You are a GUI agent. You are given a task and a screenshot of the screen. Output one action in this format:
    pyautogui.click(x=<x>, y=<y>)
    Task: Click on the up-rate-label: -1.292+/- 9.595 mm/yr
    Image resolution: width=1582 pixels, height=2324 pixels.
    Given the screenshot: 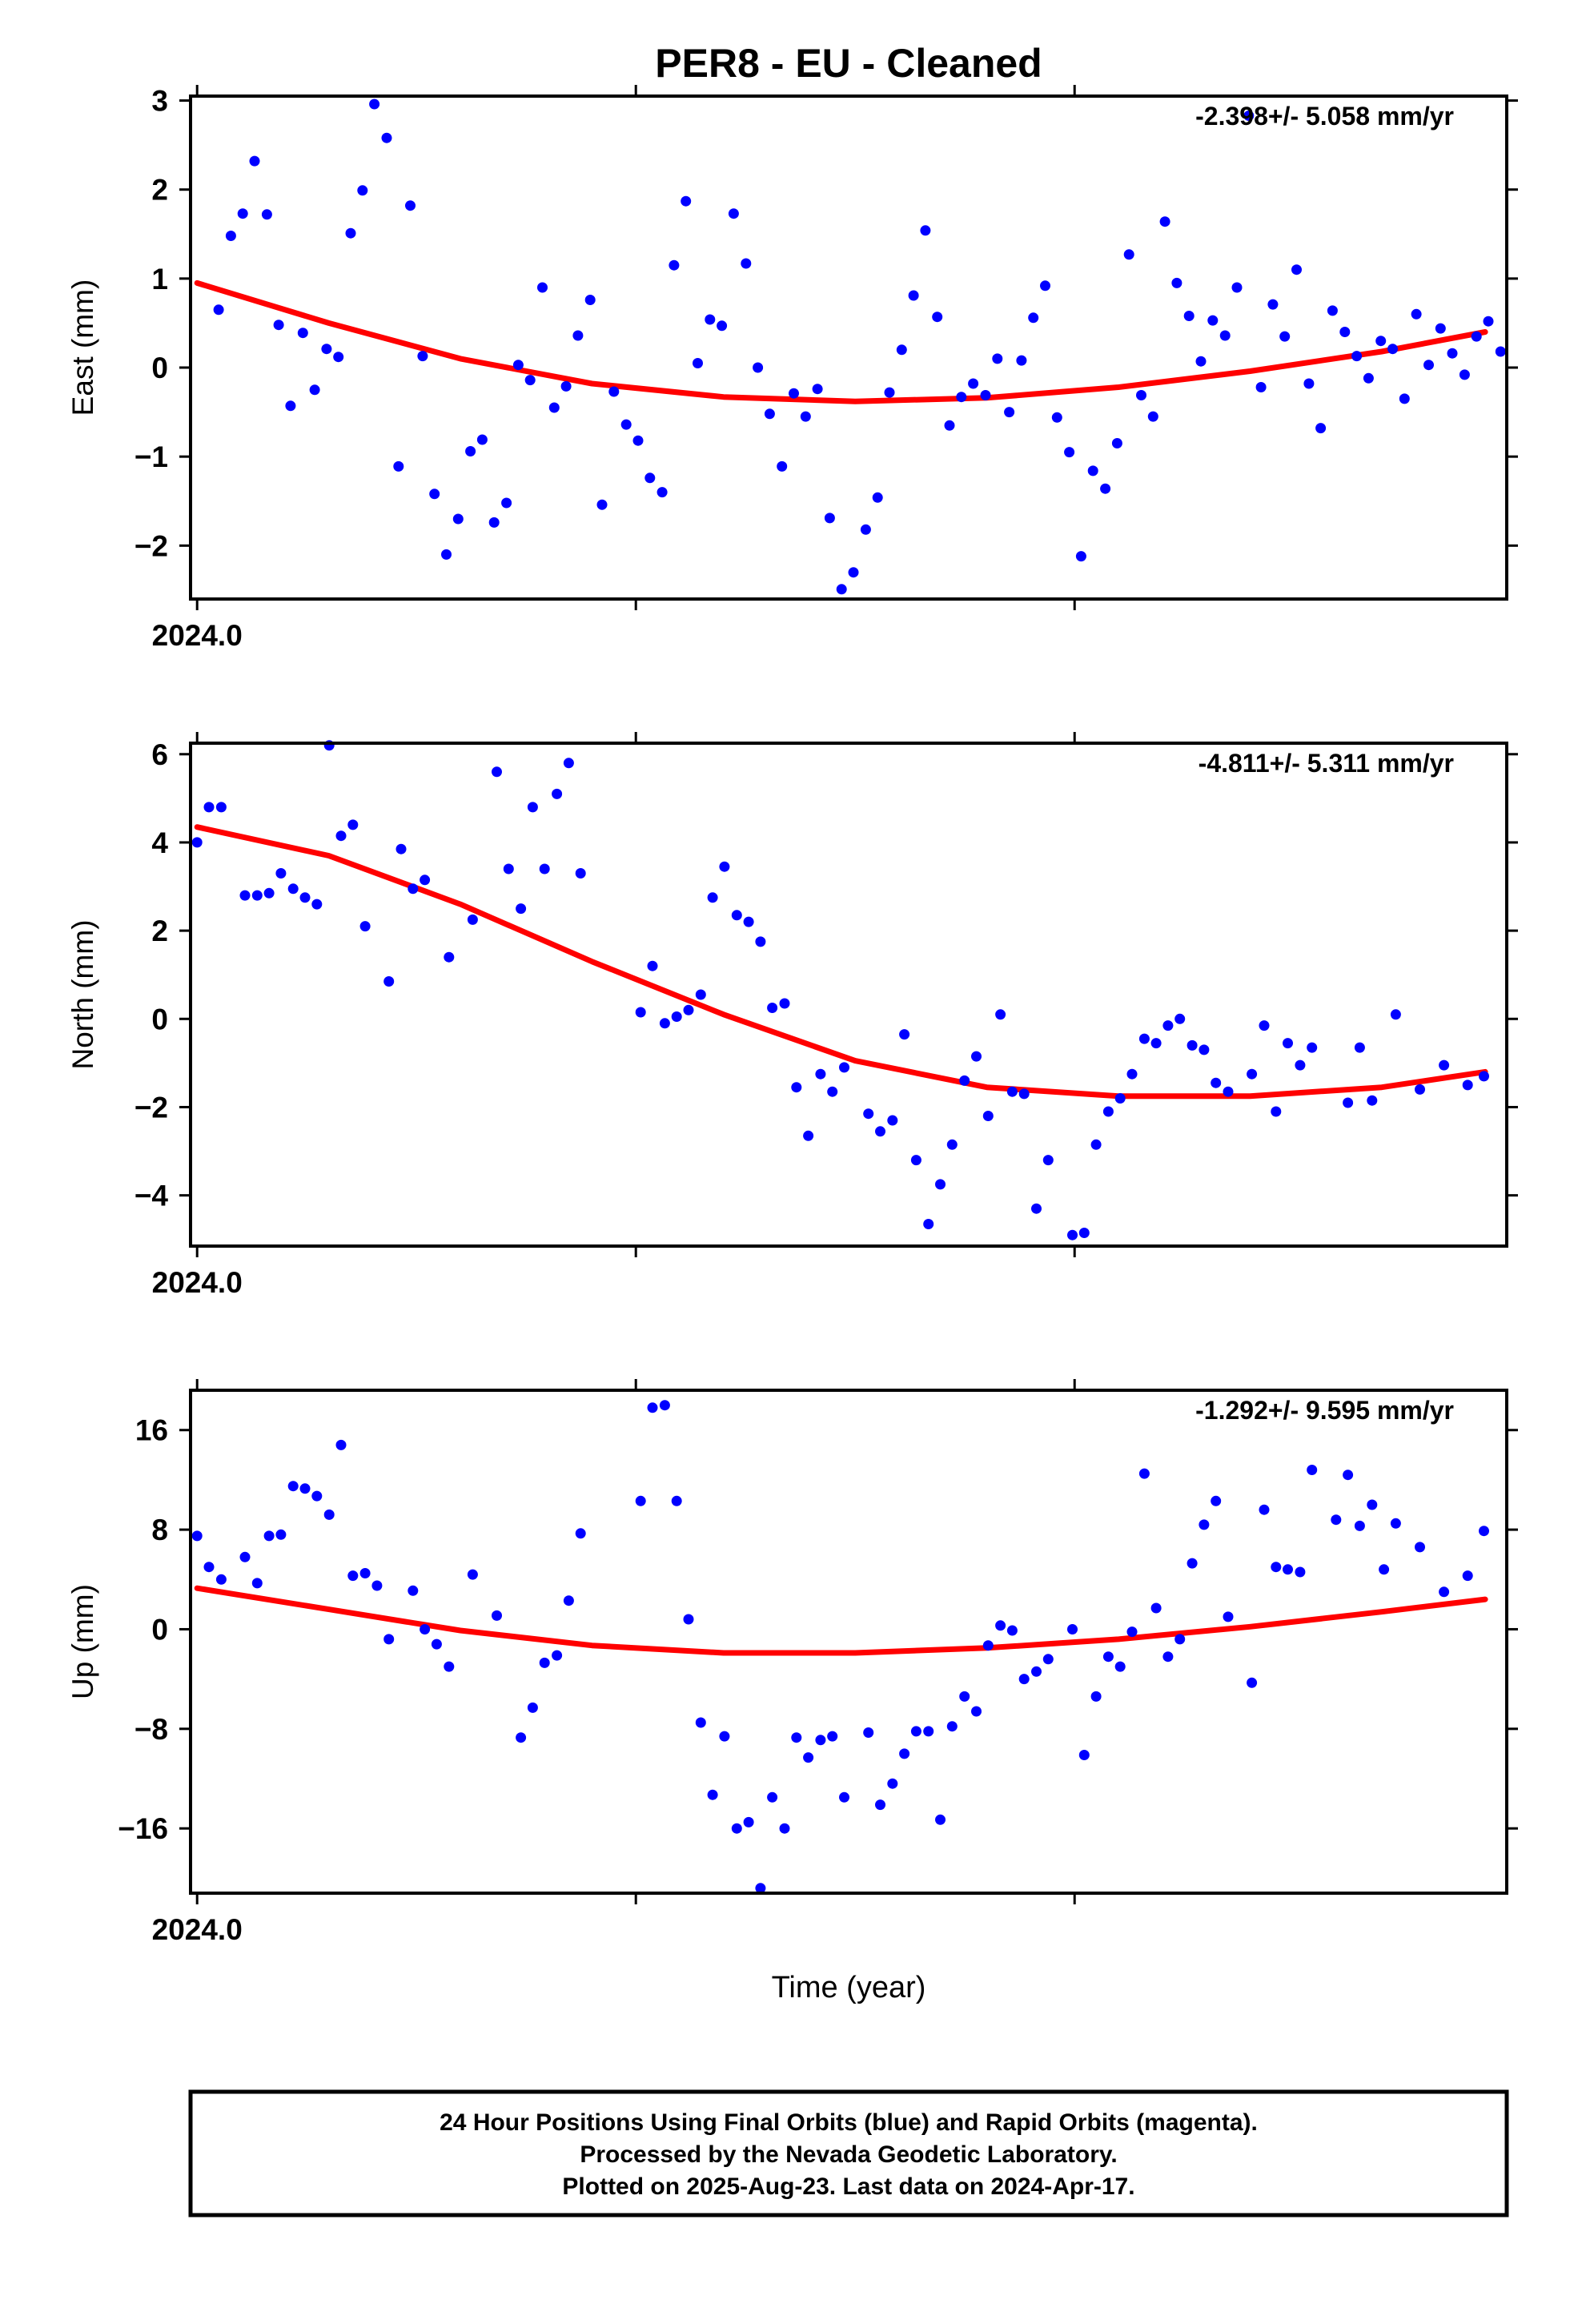 What is the action you would take?
    pyautogui.click(x=1325, y=1410)
    